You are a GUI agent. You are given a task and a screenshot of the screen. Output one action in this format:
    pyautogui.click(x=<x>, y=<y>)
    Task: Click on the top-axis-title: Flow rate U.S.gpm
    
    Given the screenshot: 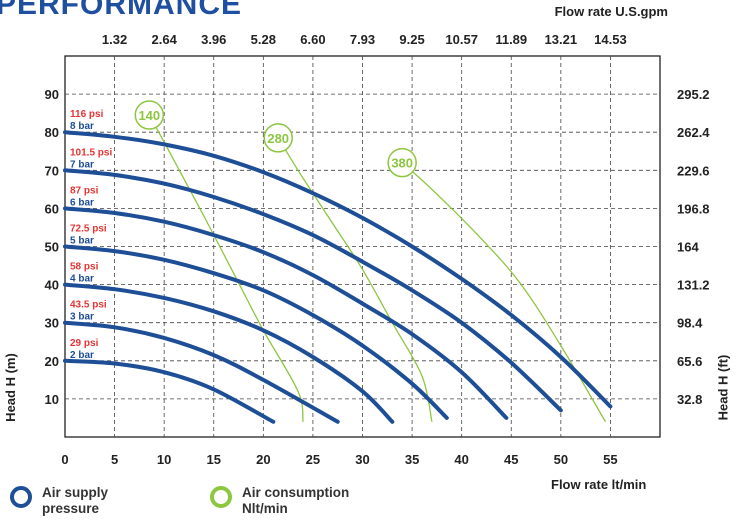 What is the action you would take?
    pyautogui.click(x=611, y=11)
    